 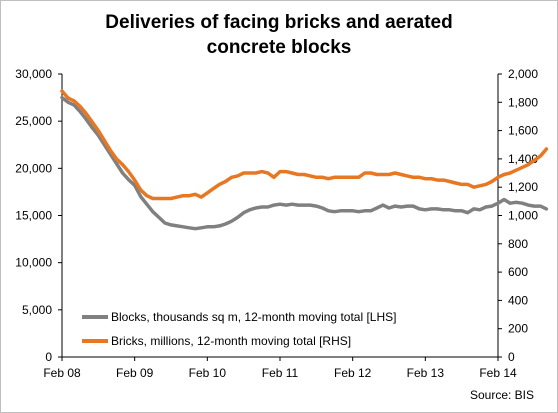 What do you see at coordinates (280, 373) in the screenshot?
I see `x-tick-label: Feb 11` at bounding box center [280, 373].